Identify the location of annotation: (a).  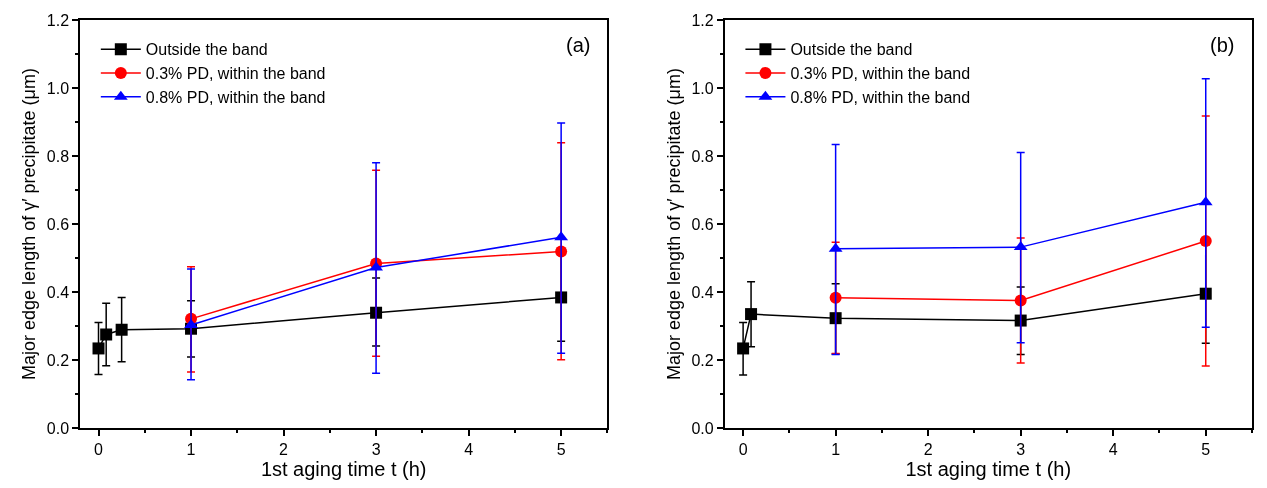
(578, 45).